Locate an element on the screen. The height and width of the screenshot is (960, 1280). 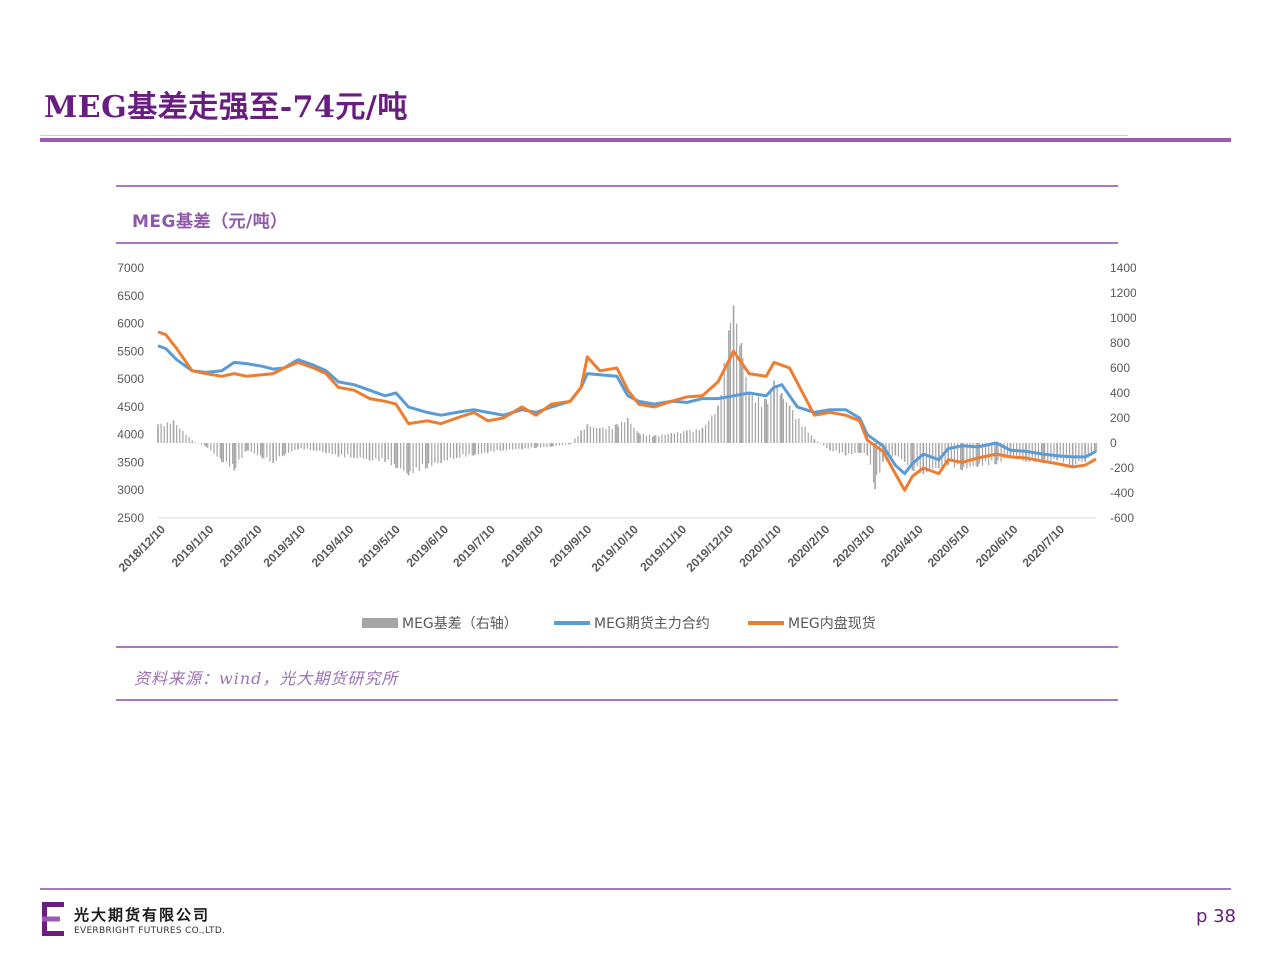
left-axis-tick-label: 6500 is located at coordinates (130, 296).